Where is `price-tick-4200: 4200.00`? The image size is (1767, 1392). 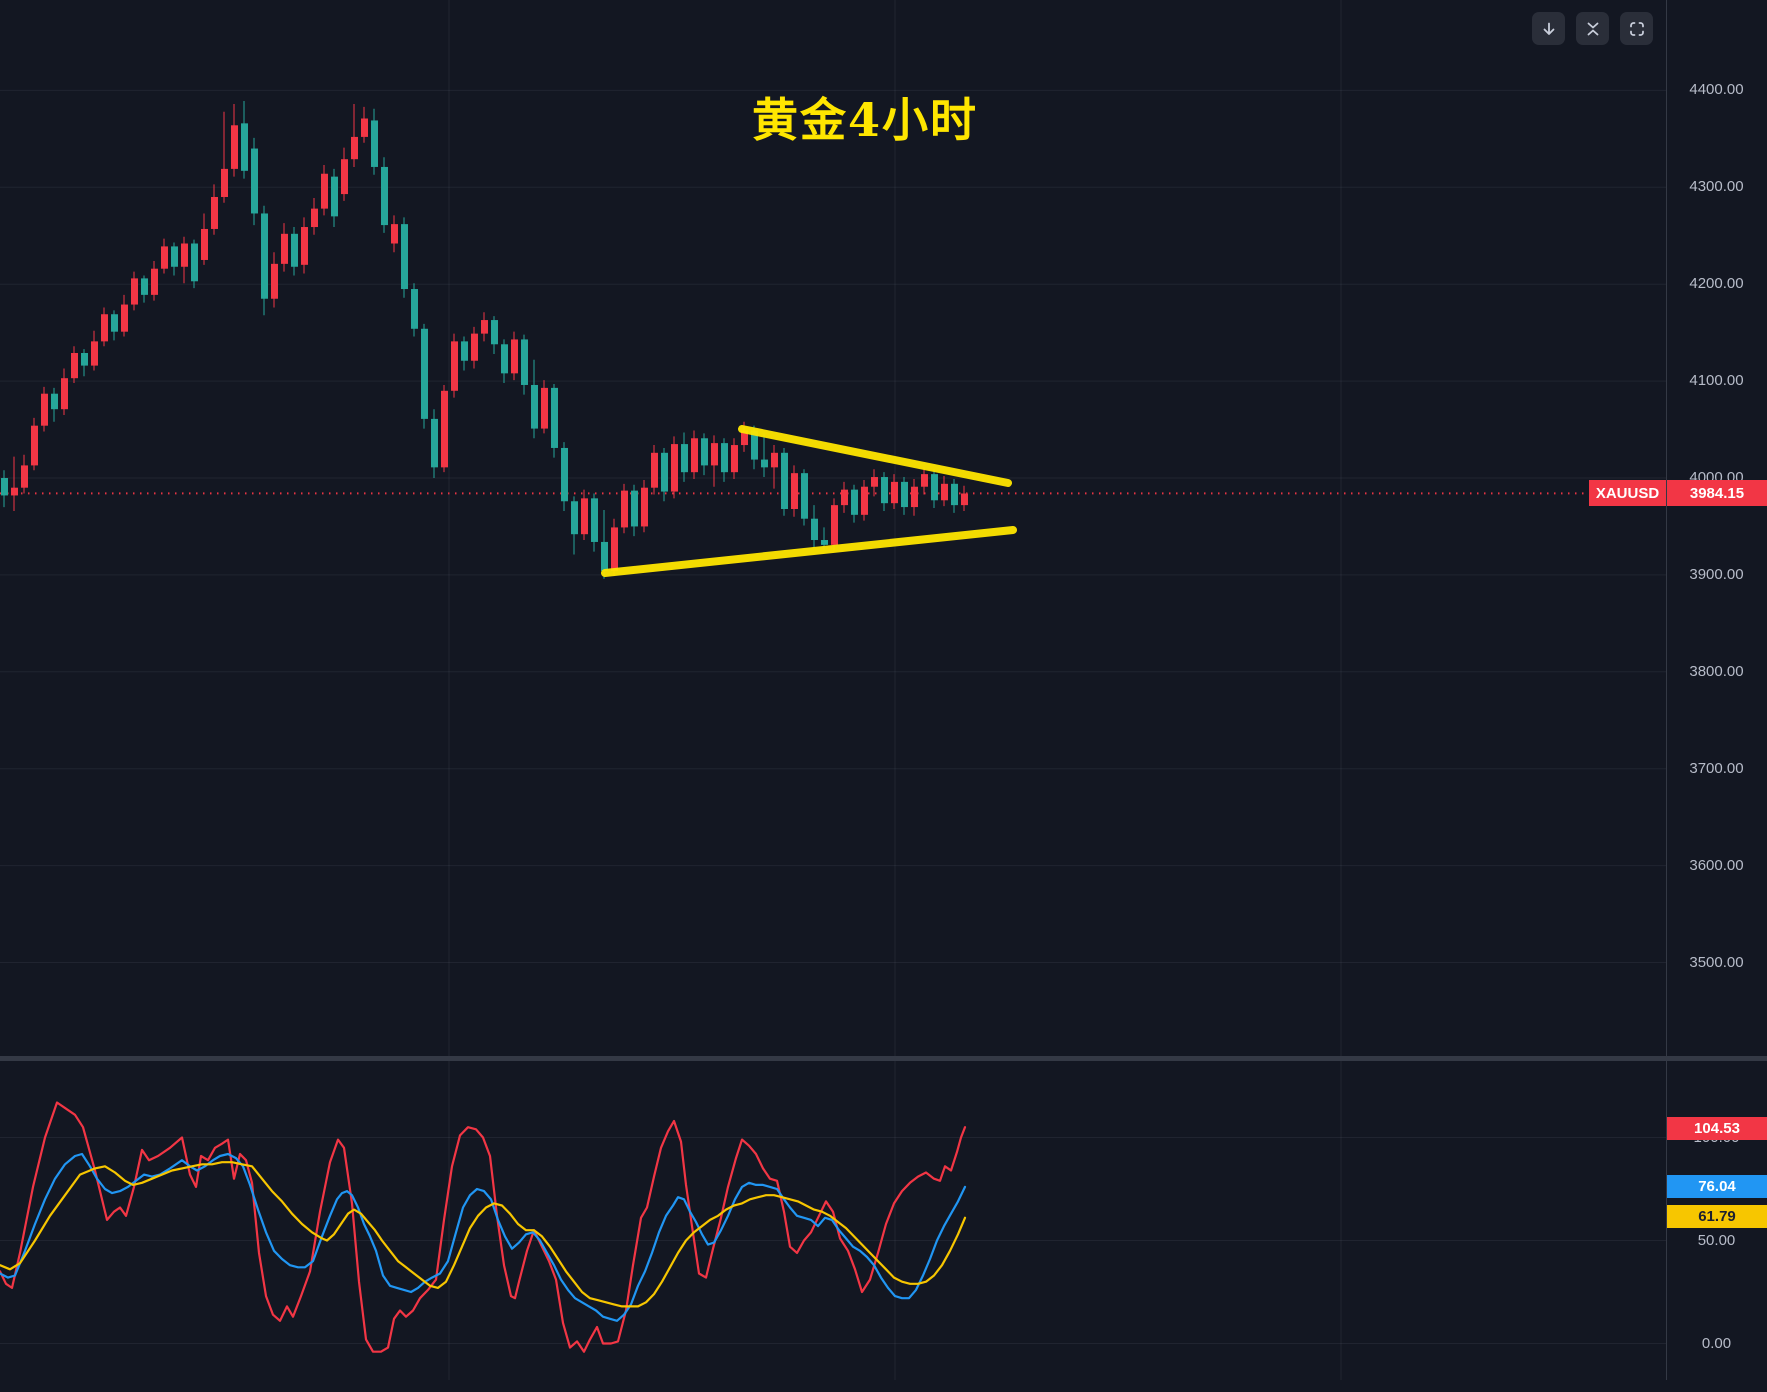
price-tick-4200: 4200.00 is located at coordinates (1716, 284).